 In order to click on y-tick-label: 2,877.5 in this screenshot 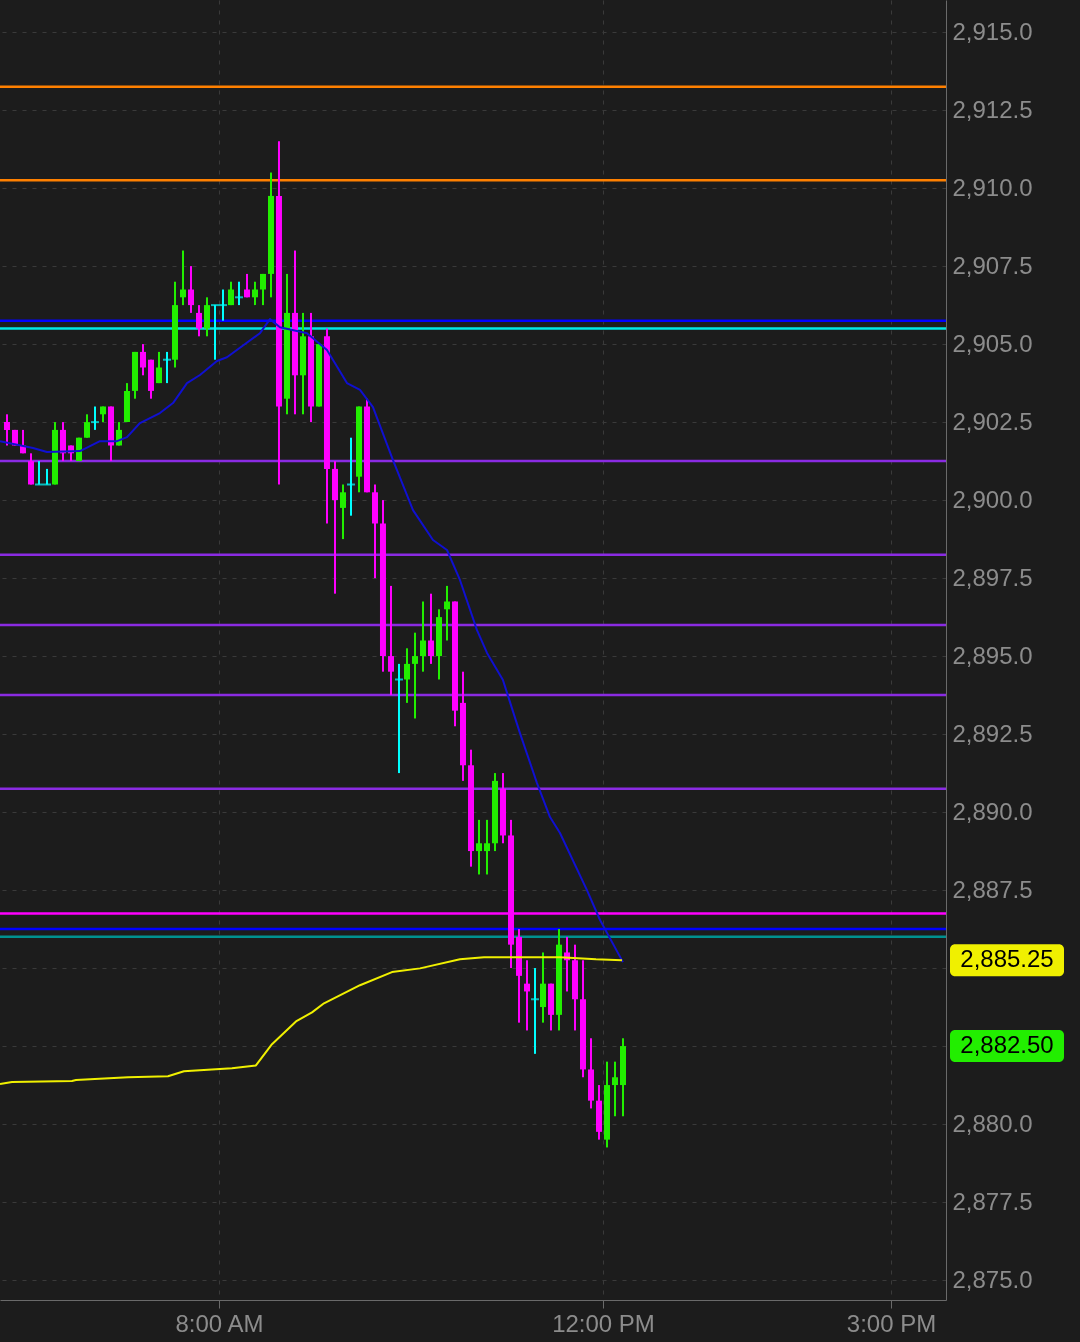, I will do `click(992, 1201)`.